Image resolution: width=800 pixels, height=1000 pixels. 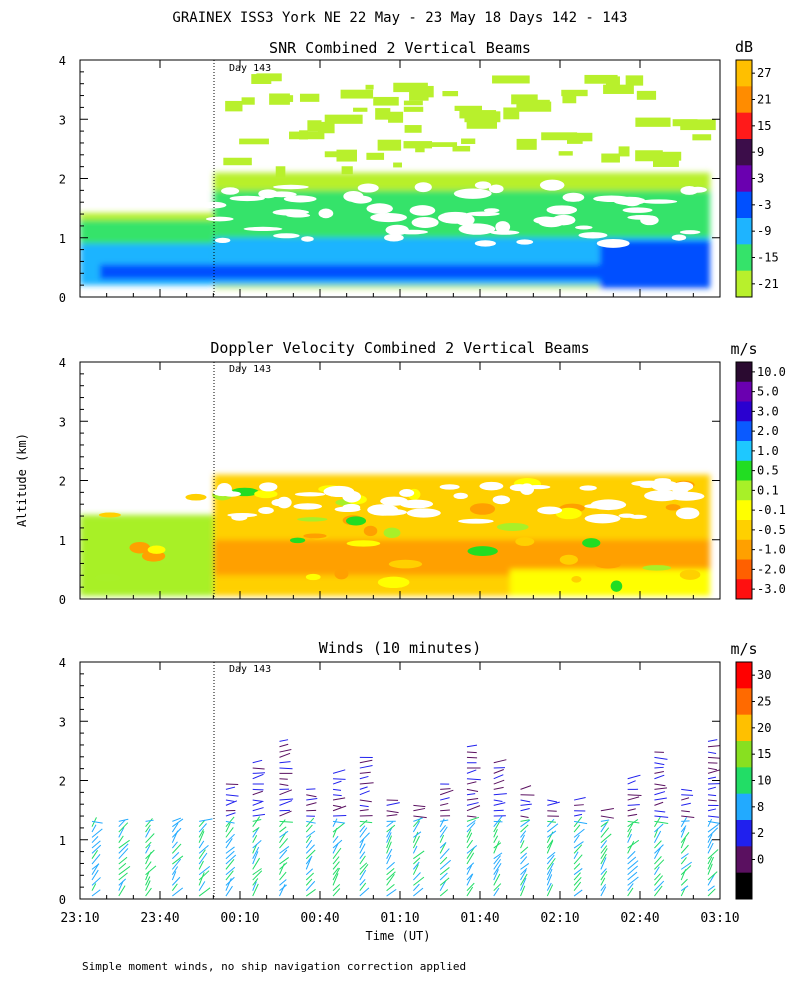 I want to click on y-tick-label-0-3: 3, so click(x=62, y=120).